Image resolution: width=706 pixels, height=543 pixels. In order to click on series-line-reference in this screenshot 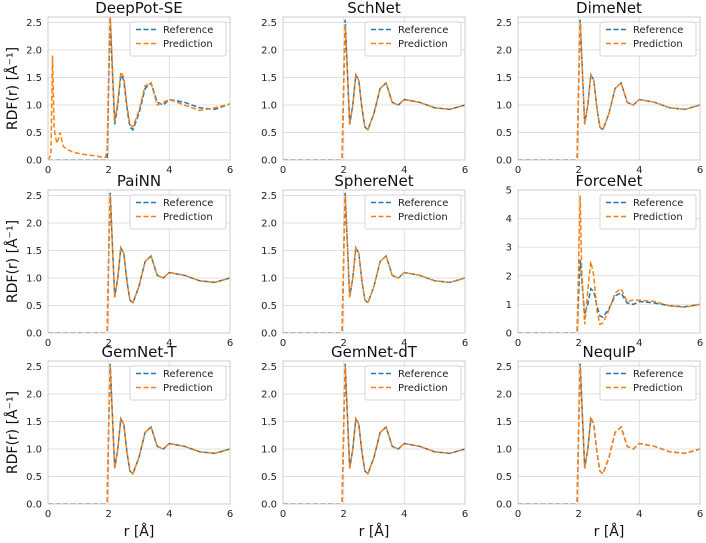, I will do `click(139, 88)`.